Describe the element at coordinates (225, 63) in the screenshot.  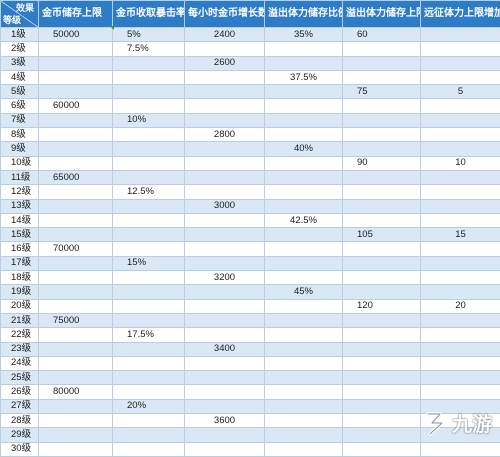
I see `gold-per-hour-cell: 2600` at that location.